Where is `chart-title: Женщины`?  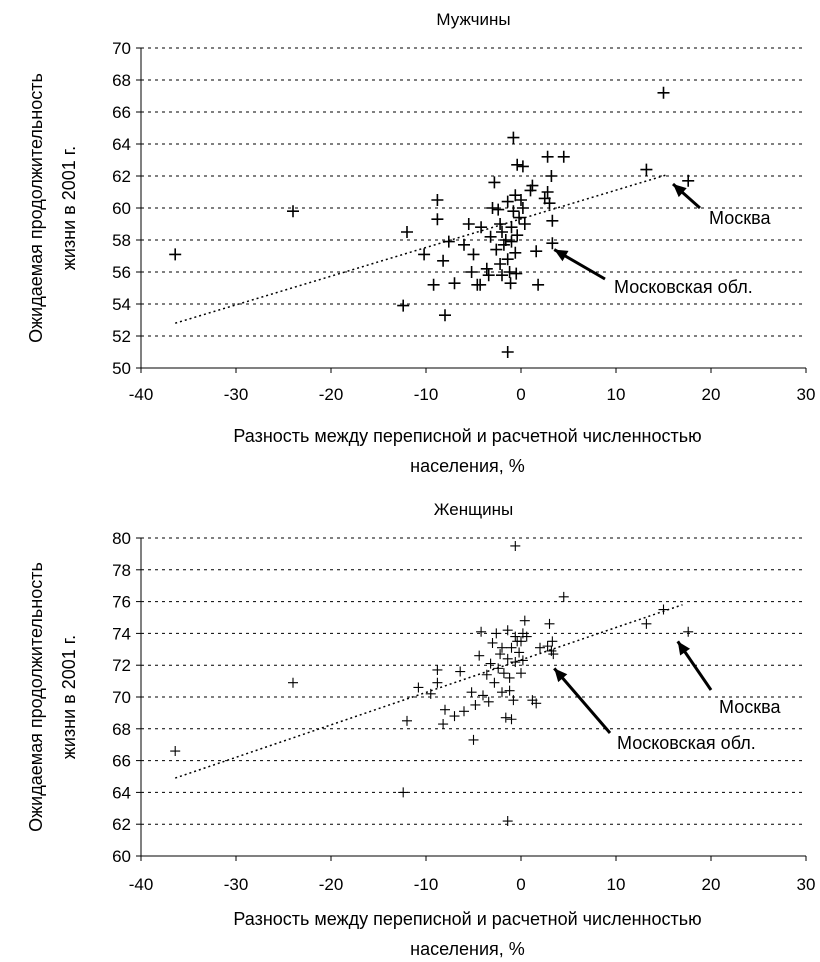 chart-title: Женщины is located at coordinates (473, 509).